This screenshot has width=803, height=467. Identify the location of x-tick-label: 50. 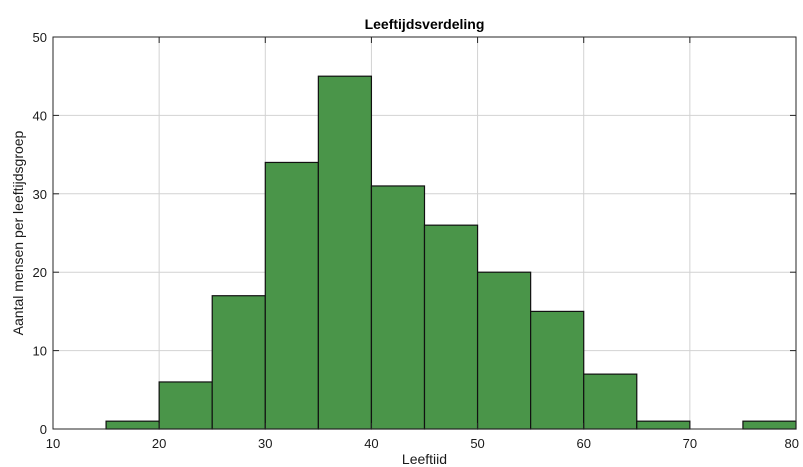
(477, 443).